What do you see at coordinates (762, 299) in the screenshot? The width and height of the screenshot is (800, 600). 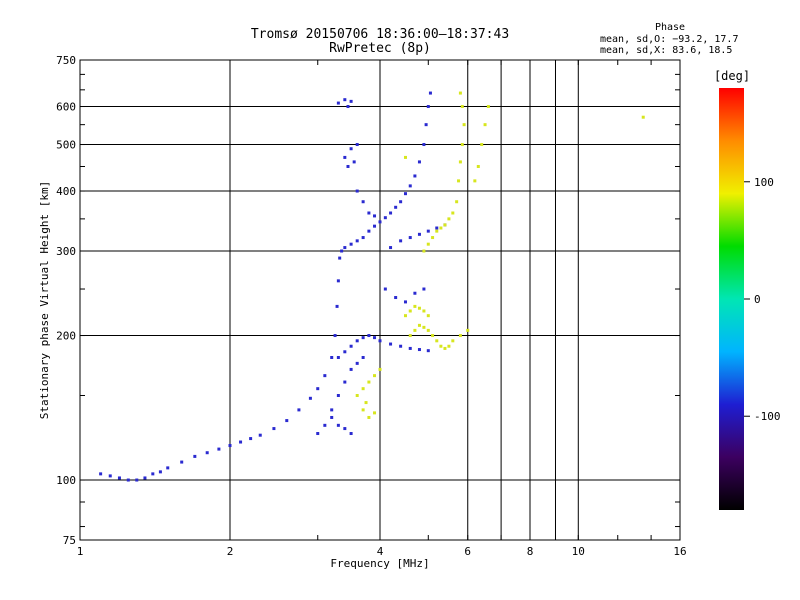 I see `colorbar-ticks: 100 0 -100` at bounding box center [762, 299].